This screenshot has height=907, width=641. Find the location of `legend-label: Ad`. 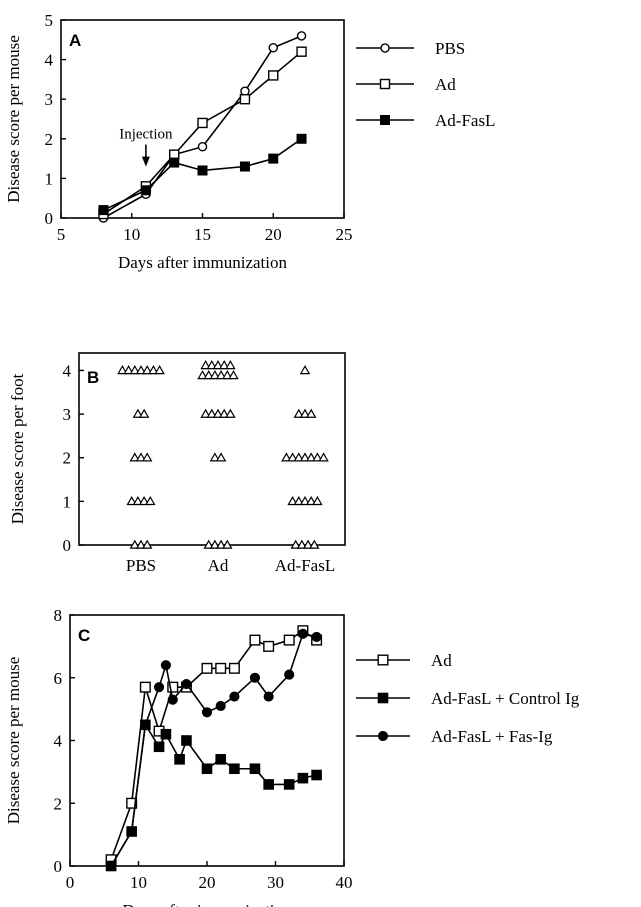

legend-label: Ad is located at coordinates (441, 660).